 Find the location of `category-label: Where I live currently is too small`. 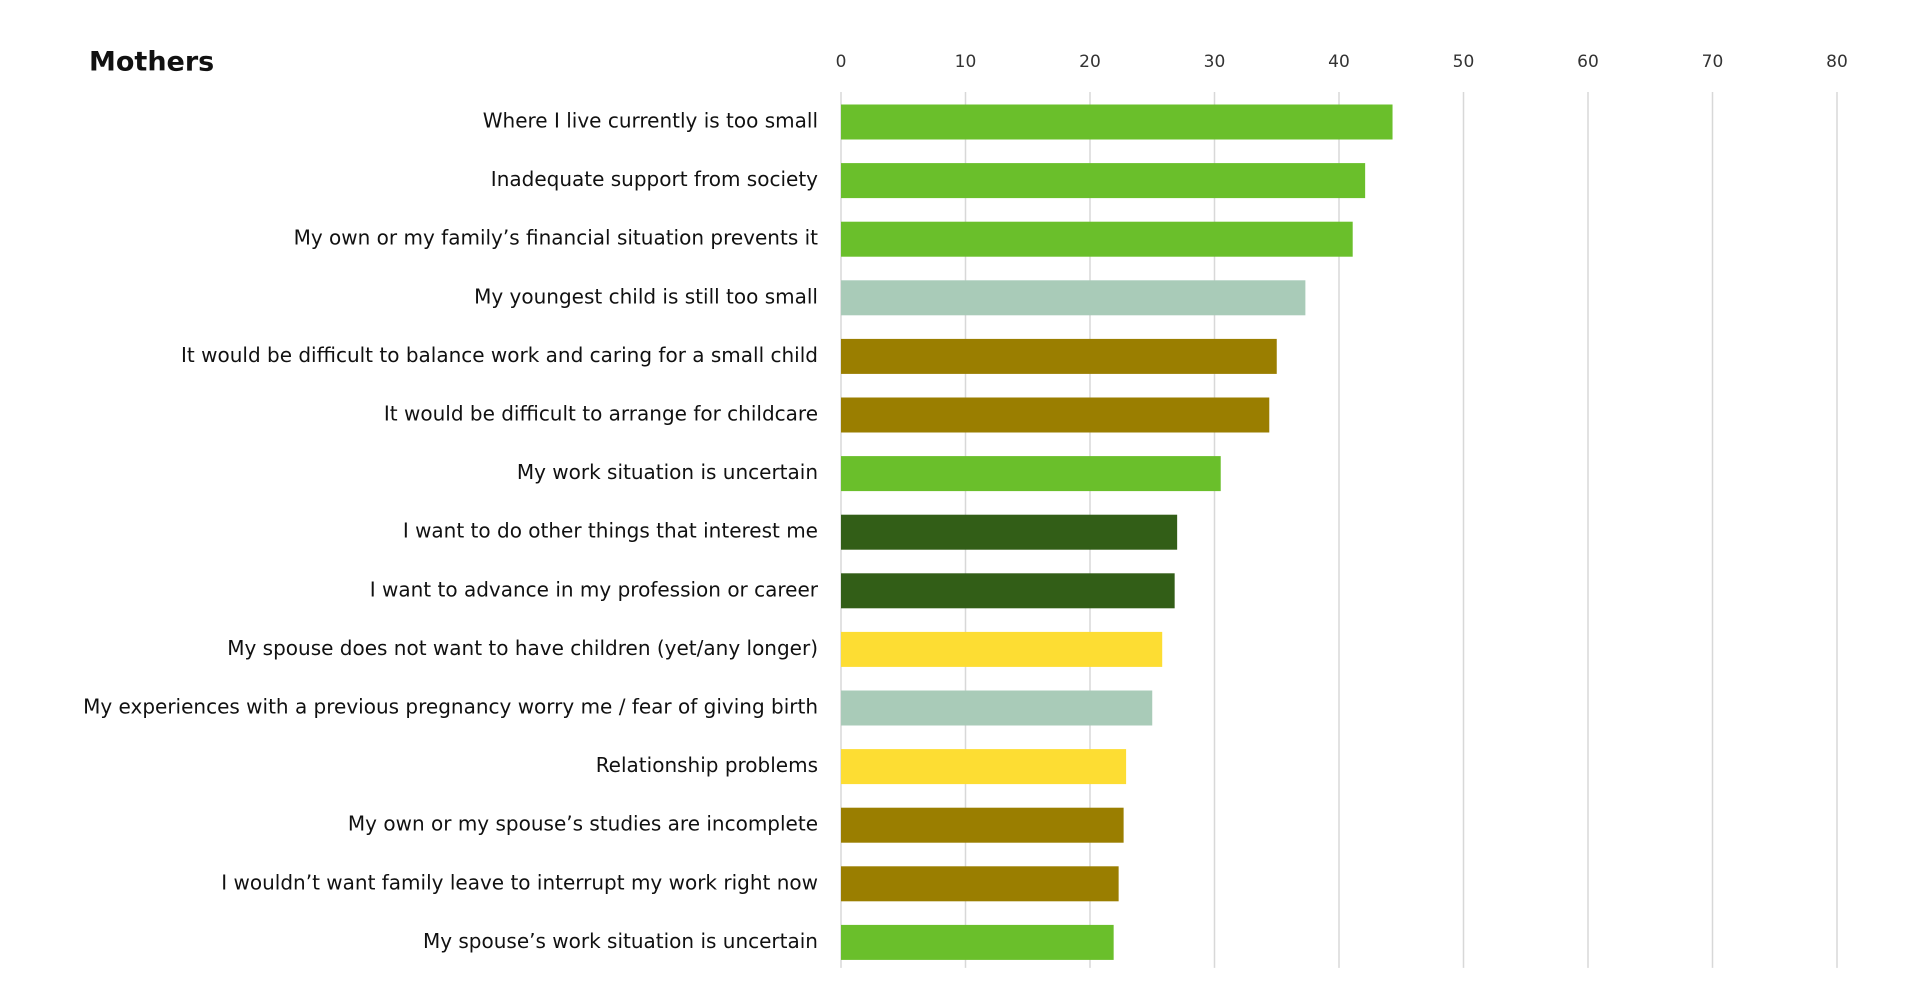

category-label: Where I live currently is too small is located at coordinates (650, 121).